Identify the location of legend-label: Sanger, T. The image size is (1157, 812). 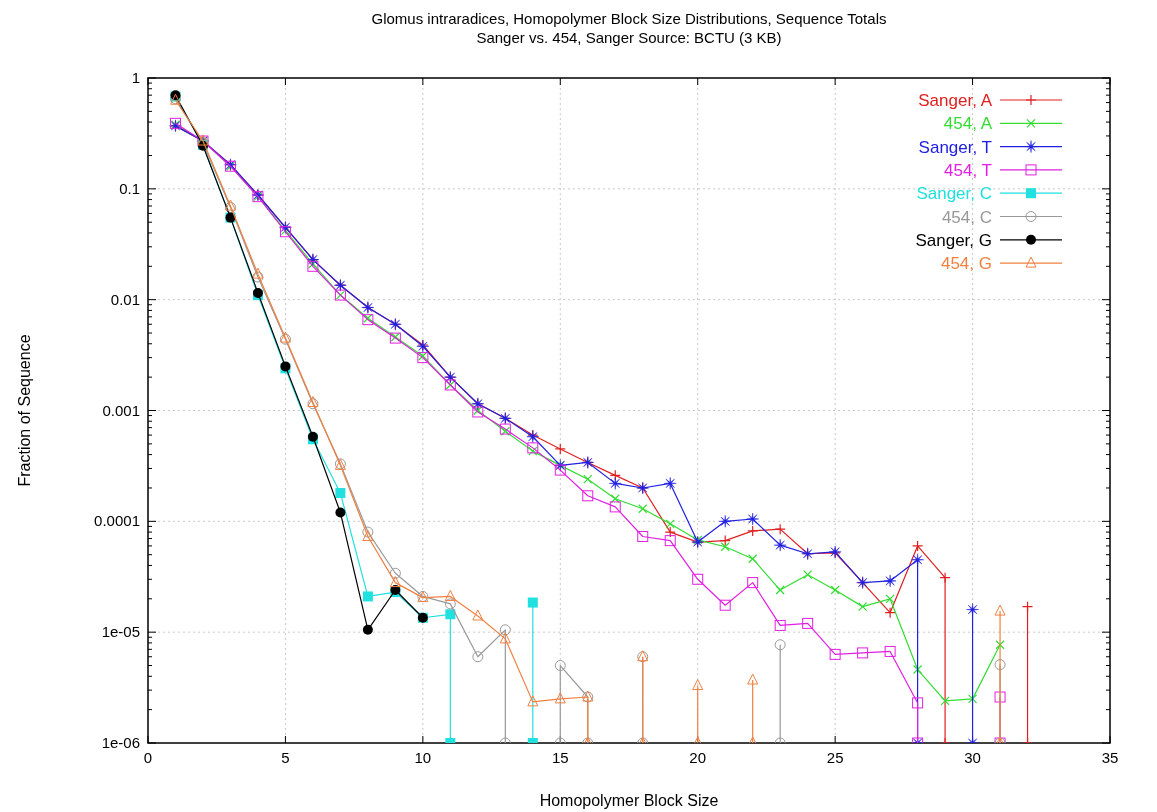
(955, 147).